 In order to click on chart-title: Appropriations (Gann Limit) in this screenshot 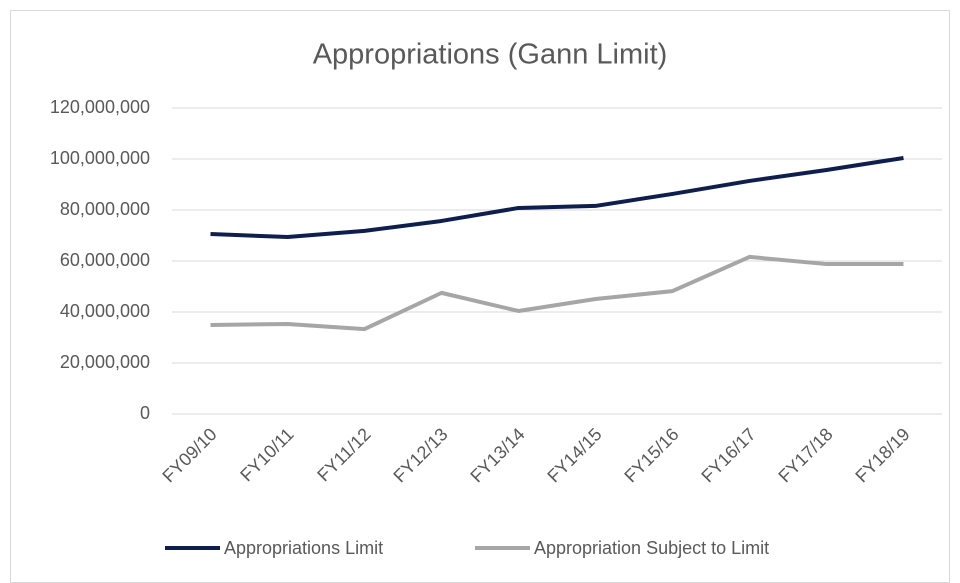, I will do `click(490, 55)`.